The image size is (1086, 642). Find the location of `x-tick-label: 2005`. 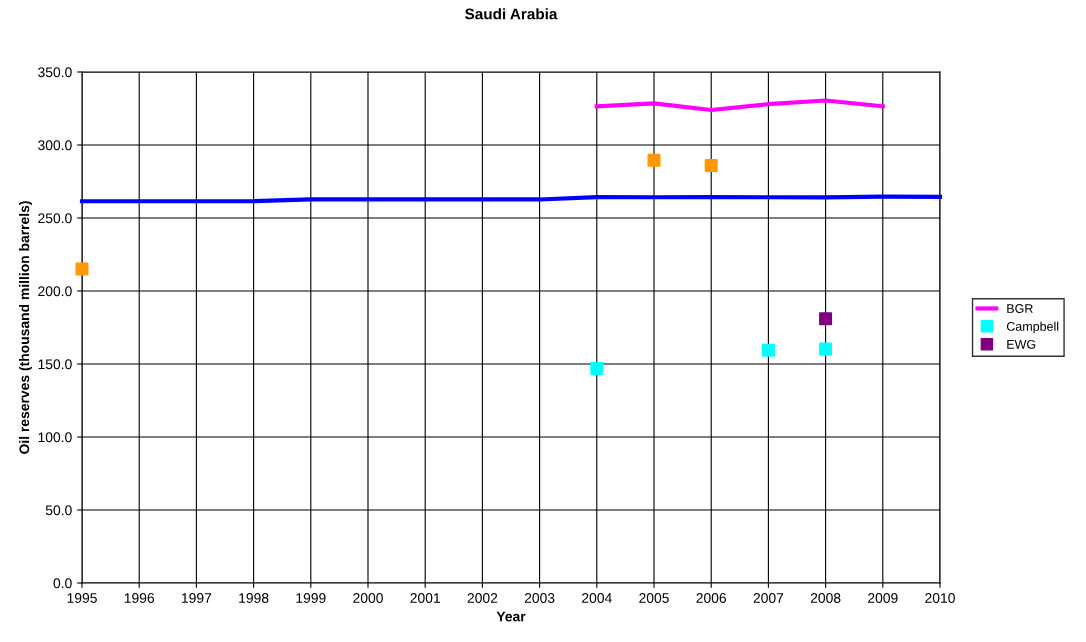

x-tick-label: 2005 is located at coordinates (654, 598).